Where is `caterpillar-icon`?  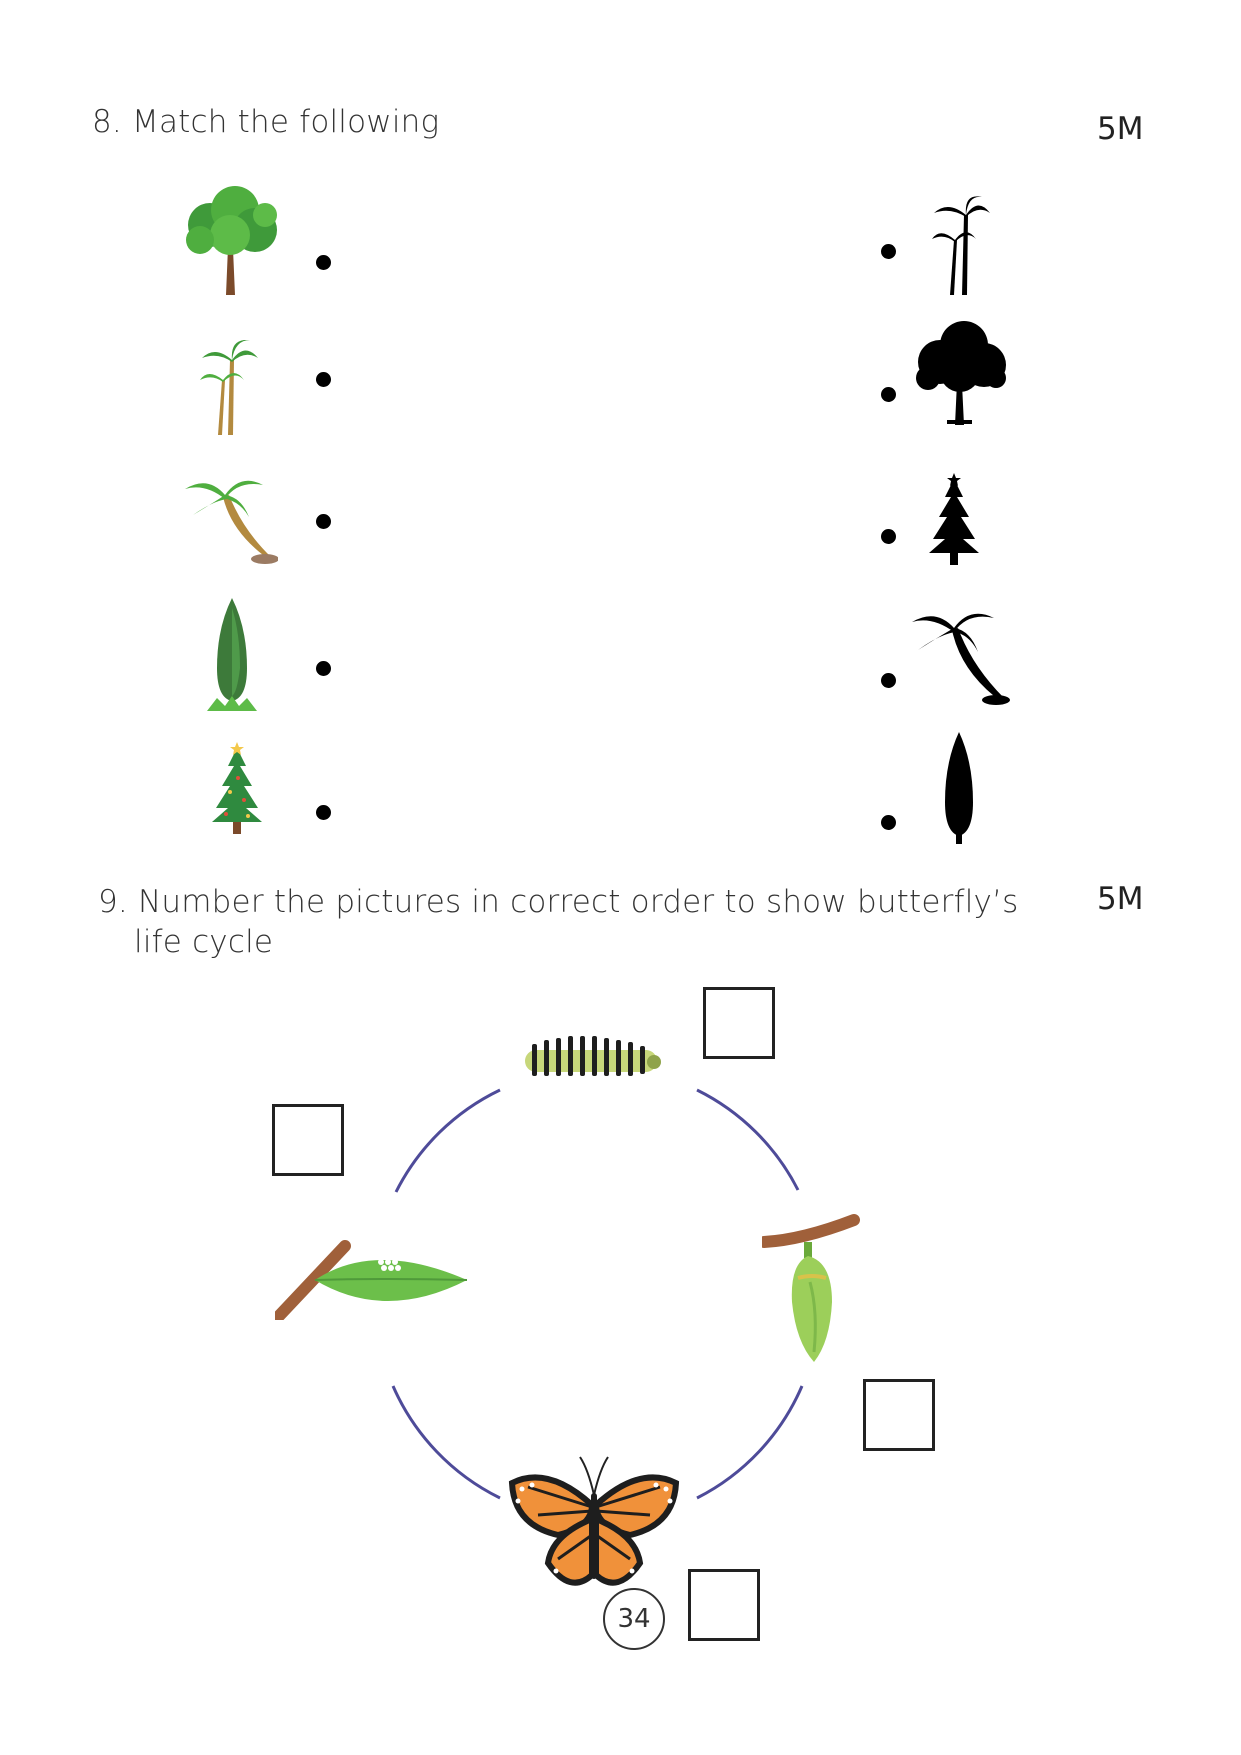
caterpillar-icon is located at coordinates (593, 1056).